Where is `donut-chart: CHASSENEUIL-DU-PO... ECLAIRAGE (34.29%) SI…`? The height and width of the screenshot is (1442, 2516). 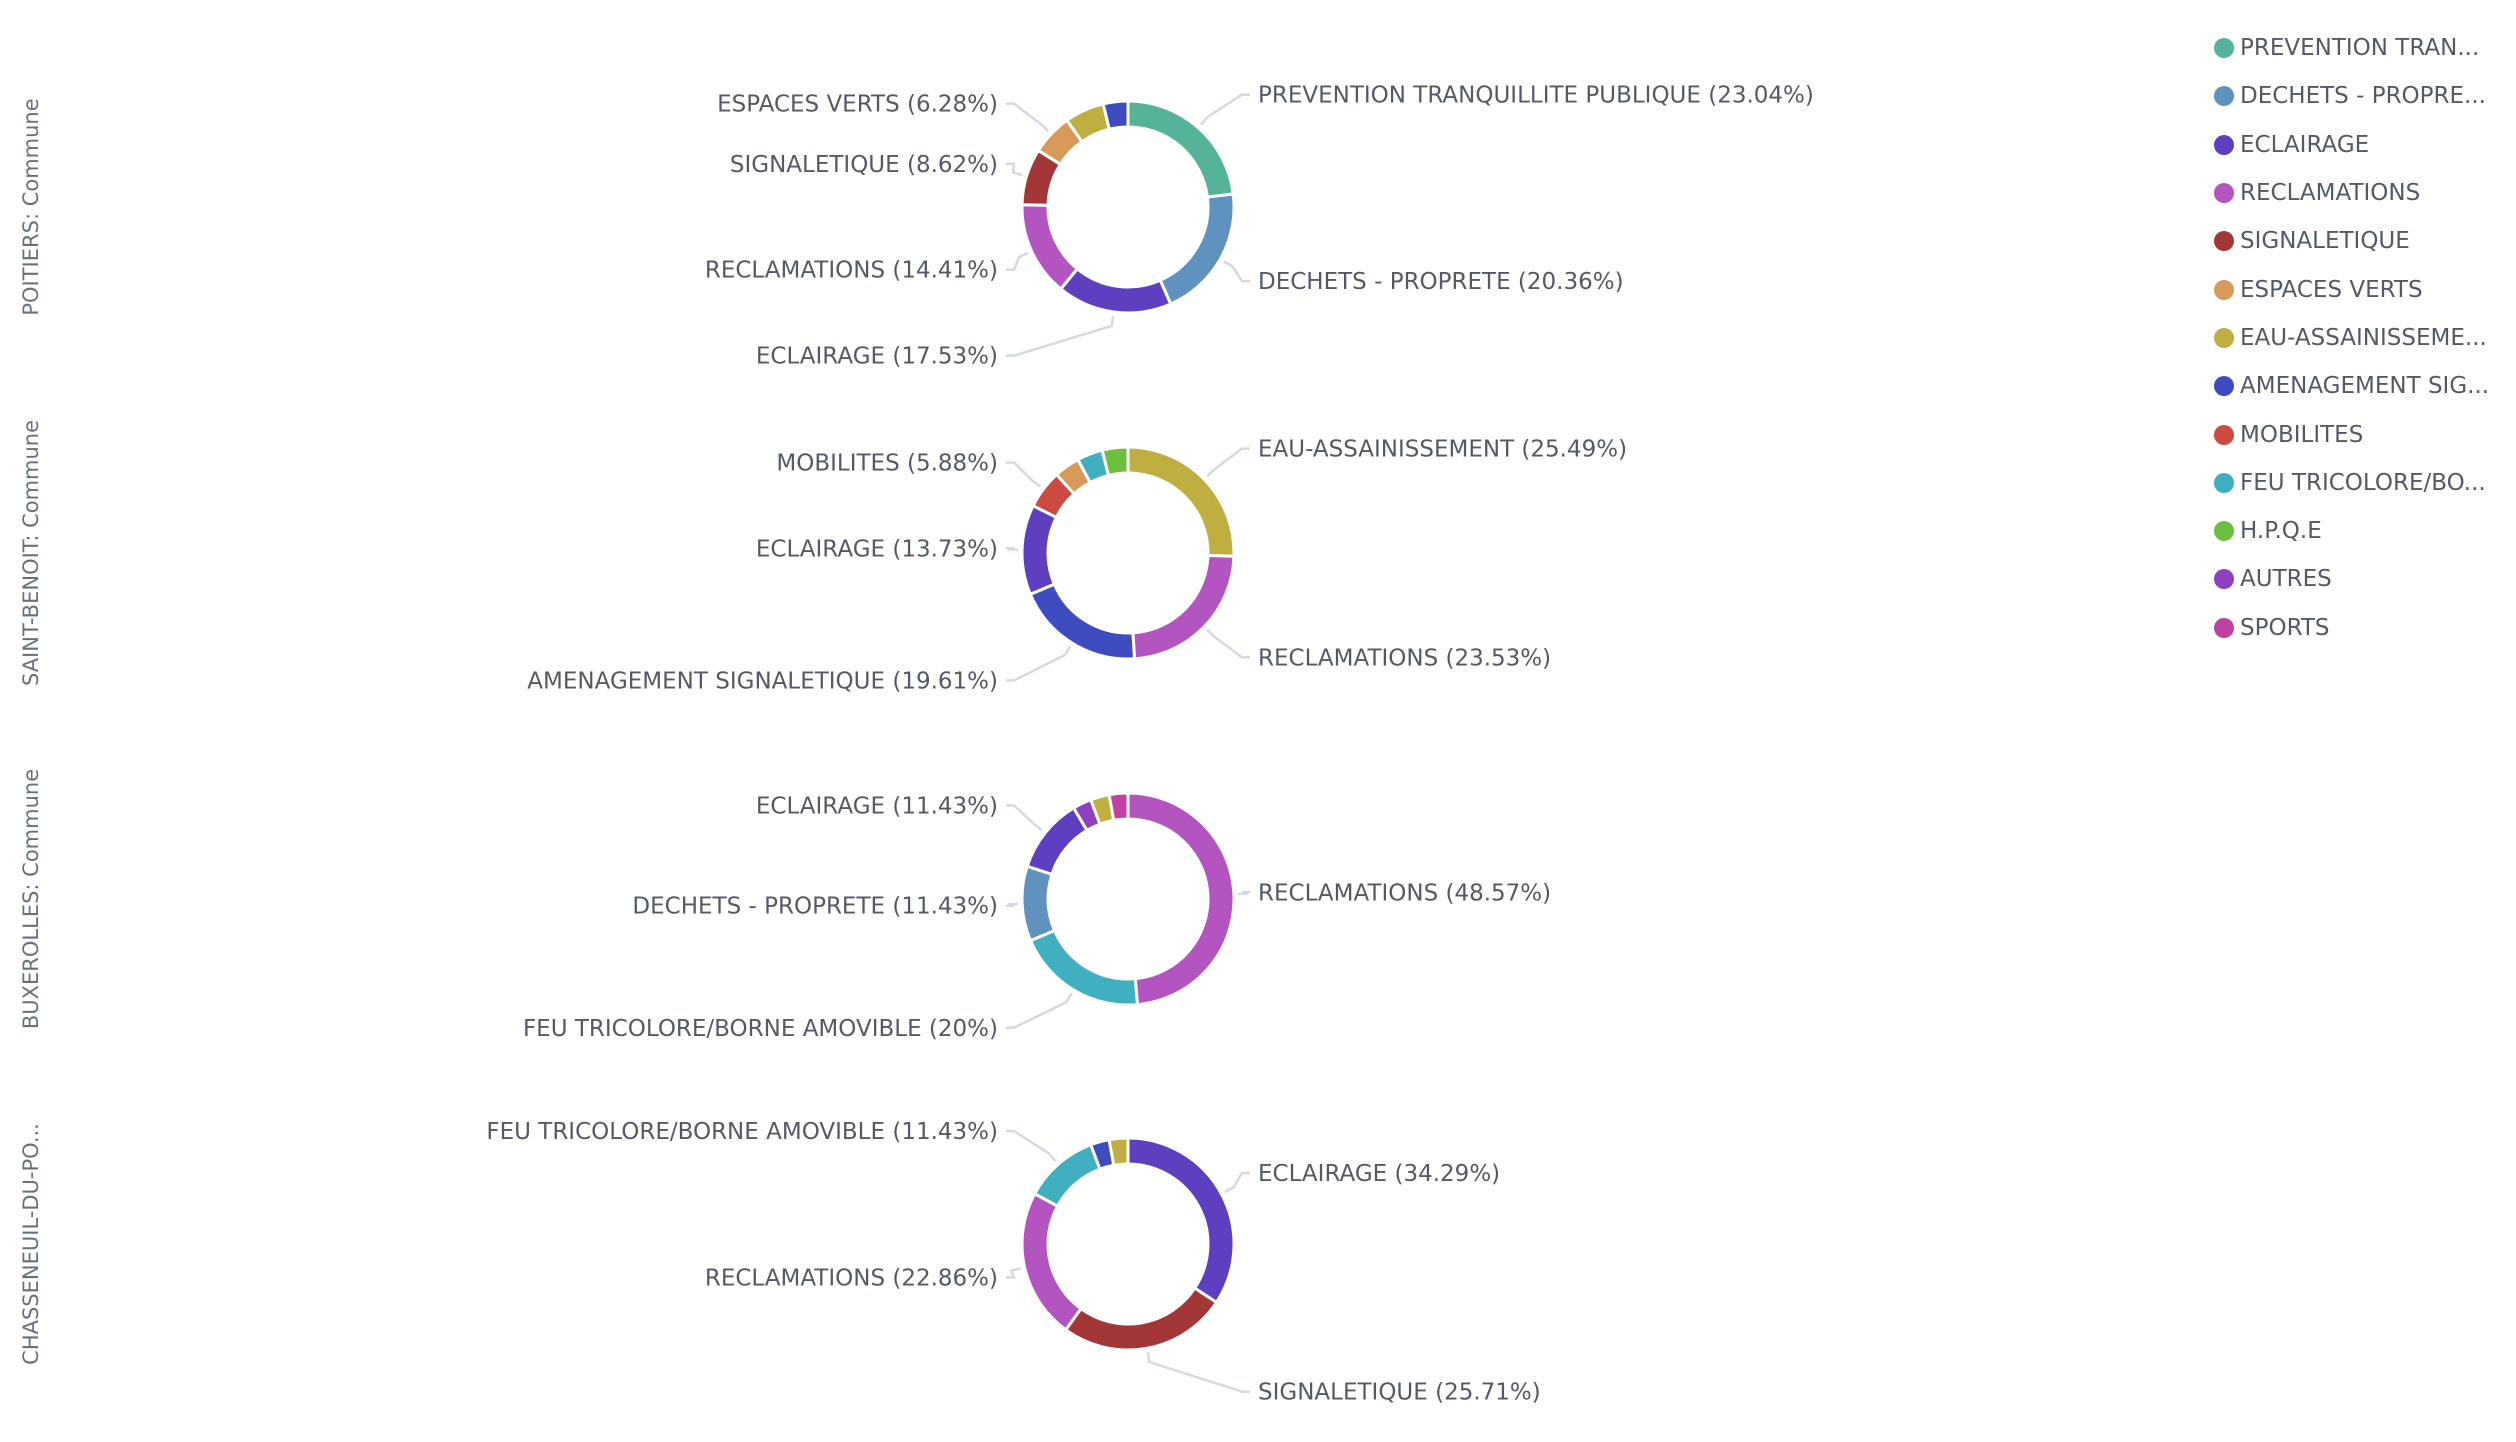 donut-chart: CHASSENEUIL-DU-PO... ECLAIRAGE (34.29%) SI… is located at coordinates (780, 1262).